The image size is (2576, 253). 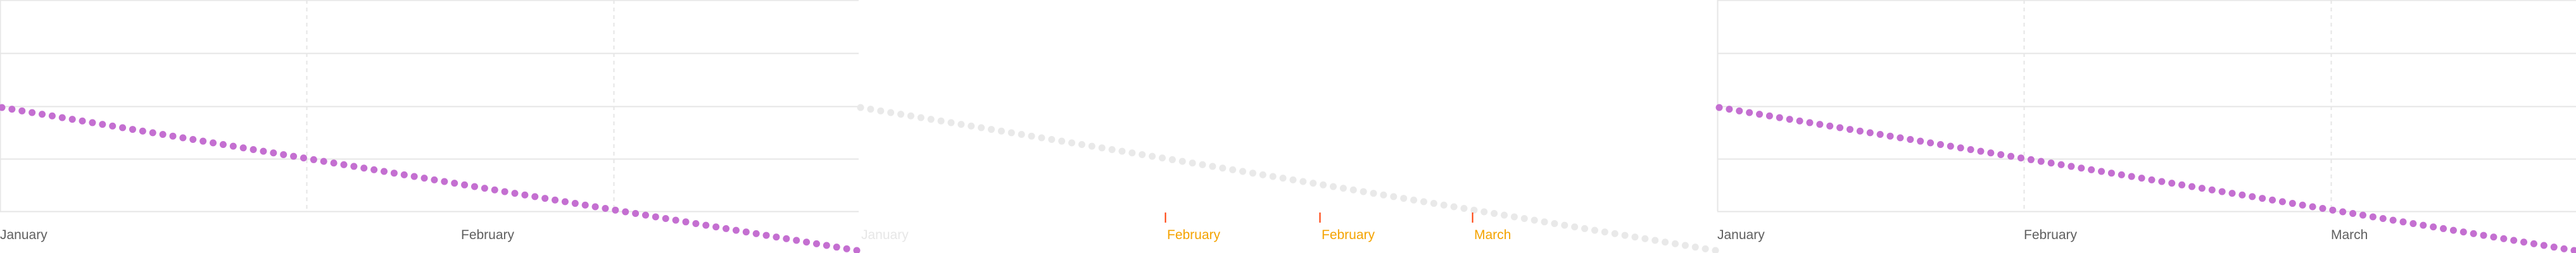 What do you see at coordinates (2349, 235) in the screenshot?
I see `x-tick-label: March` at bounding box center [2349, 235].